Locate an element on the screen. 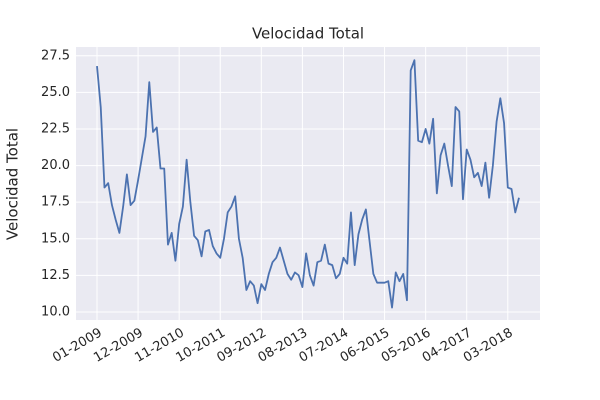  y-axis-label: Velocidad Total is located at coordinates (13, 184).